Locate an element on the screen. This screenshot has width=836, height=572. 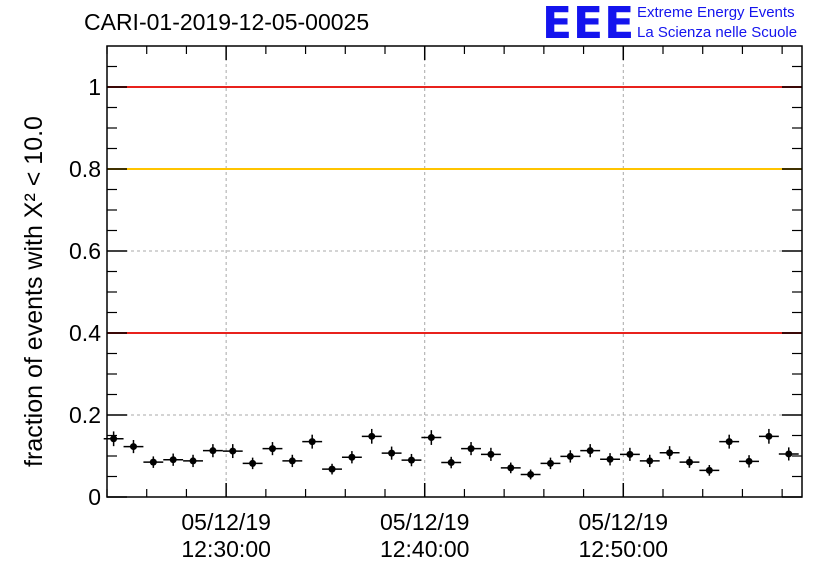
y-tick-label: 0.6 is located at coordinates (85, 251).